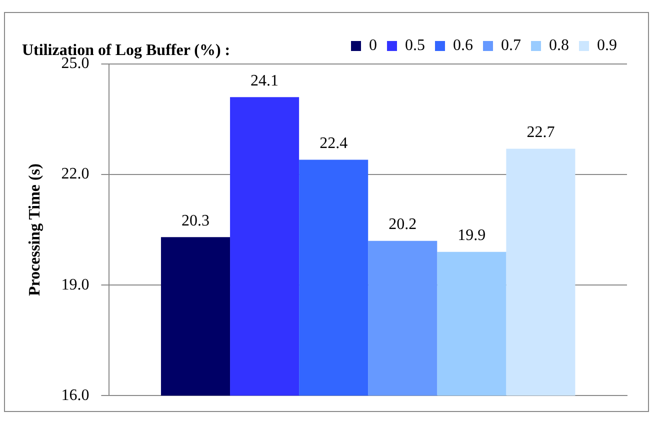  What do you see at coordinates (75, 174) in the screenshot?
I see `y-tick-label: 22.0` at bounding box center [75, 174].